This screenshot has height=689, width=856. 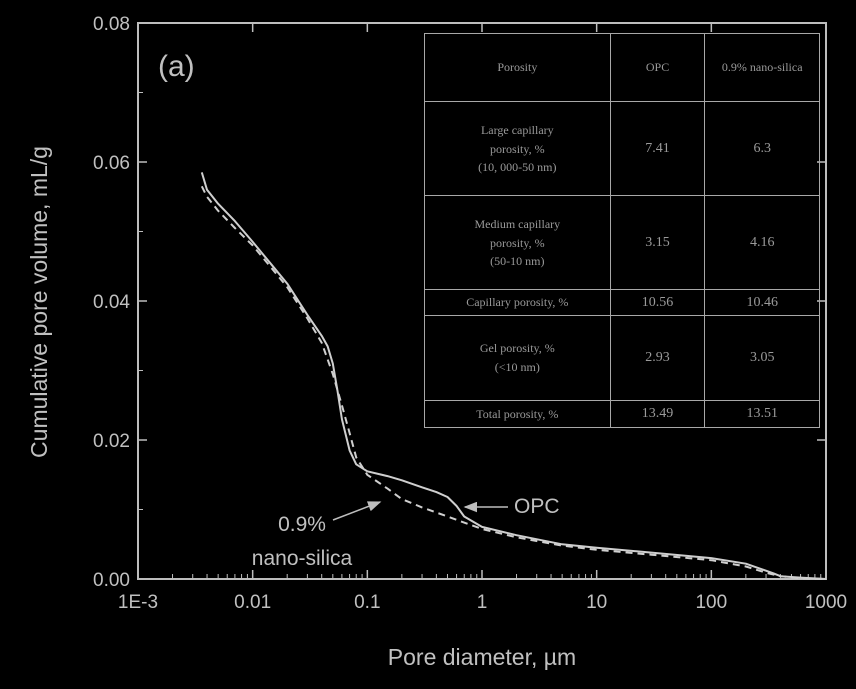 What do you see at coordinates (302, 558) in the screenshot?
I see `nano-annotation-label-line2: nano-silica` at bounding box center [302, 558].